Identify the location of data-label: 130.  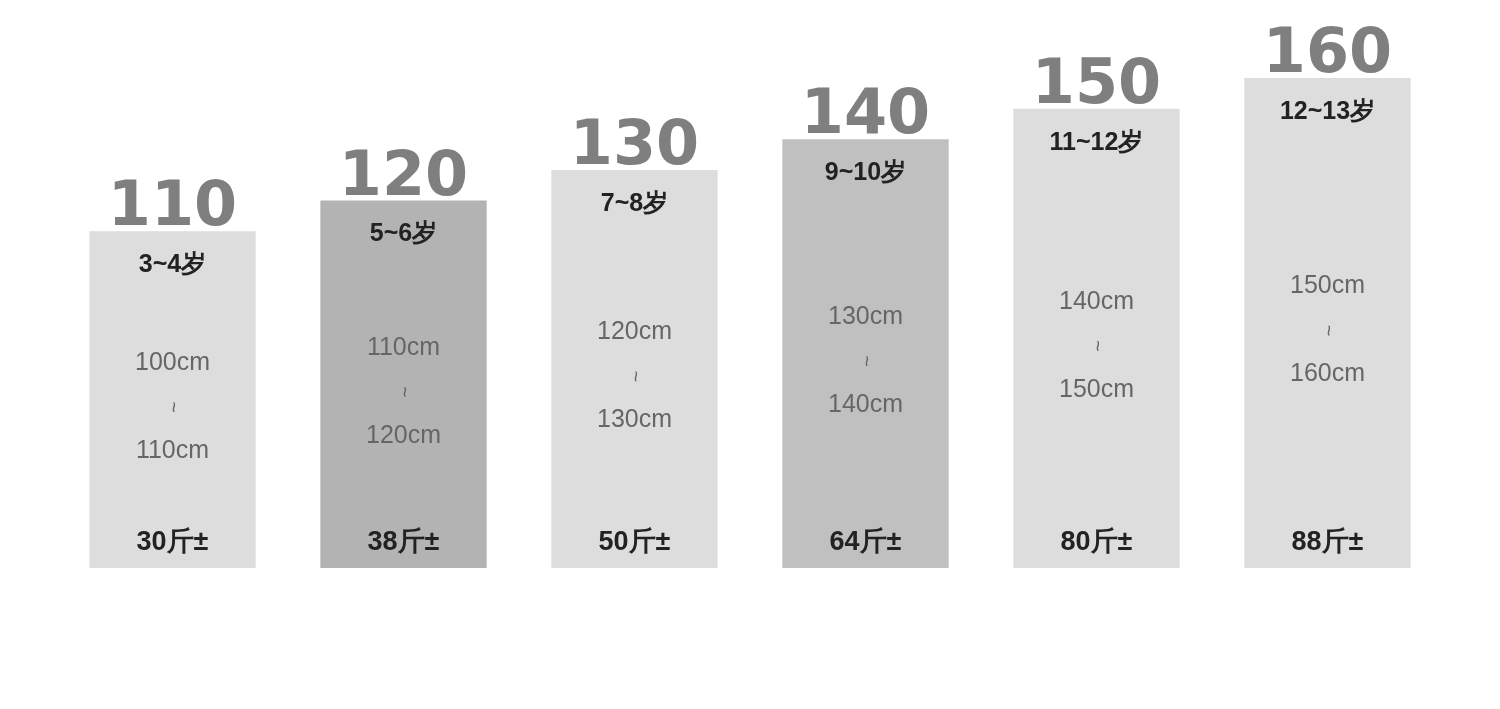
(634, 142).